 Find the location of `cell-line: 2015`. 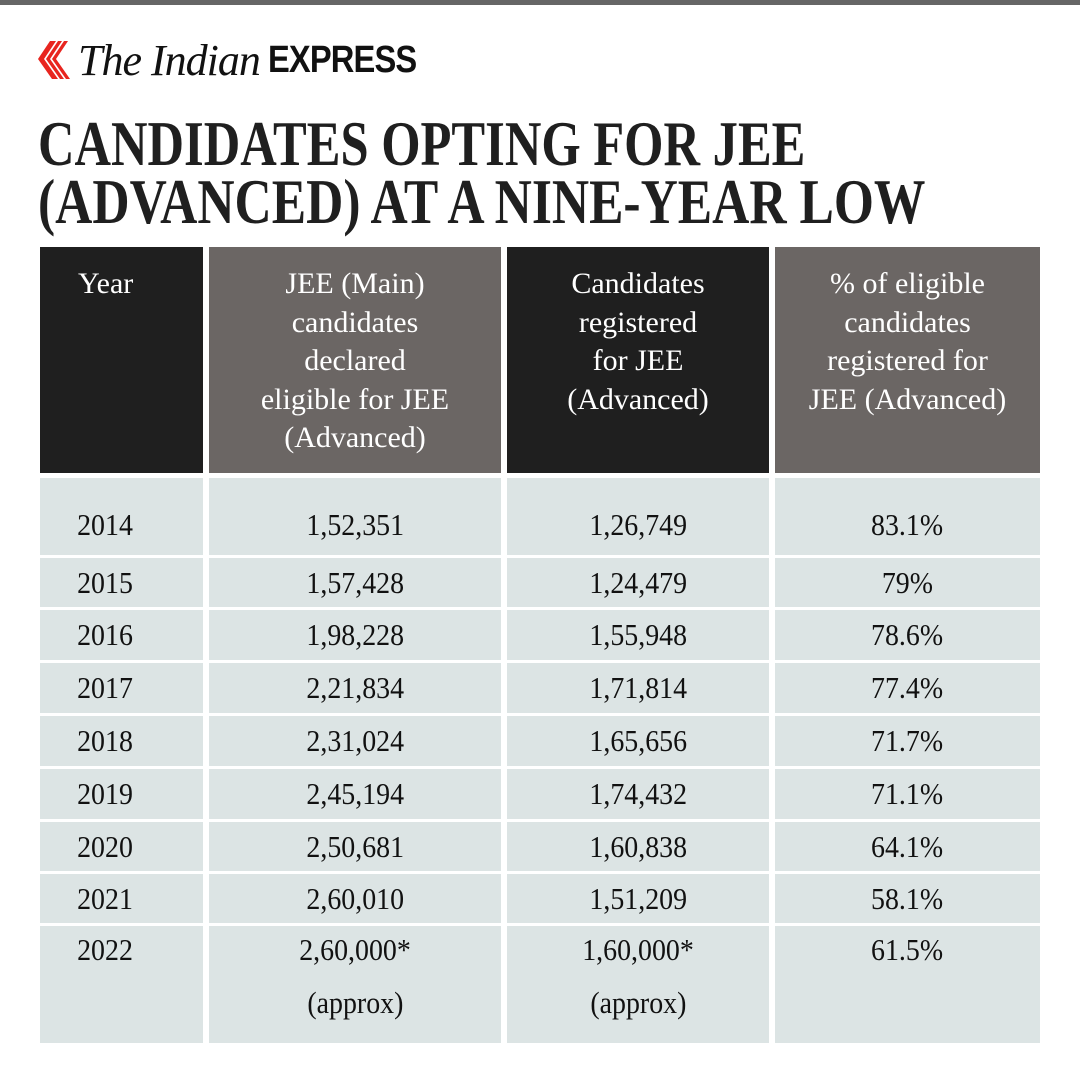

cell-line: 2015 is located at coordinates (121, 583).